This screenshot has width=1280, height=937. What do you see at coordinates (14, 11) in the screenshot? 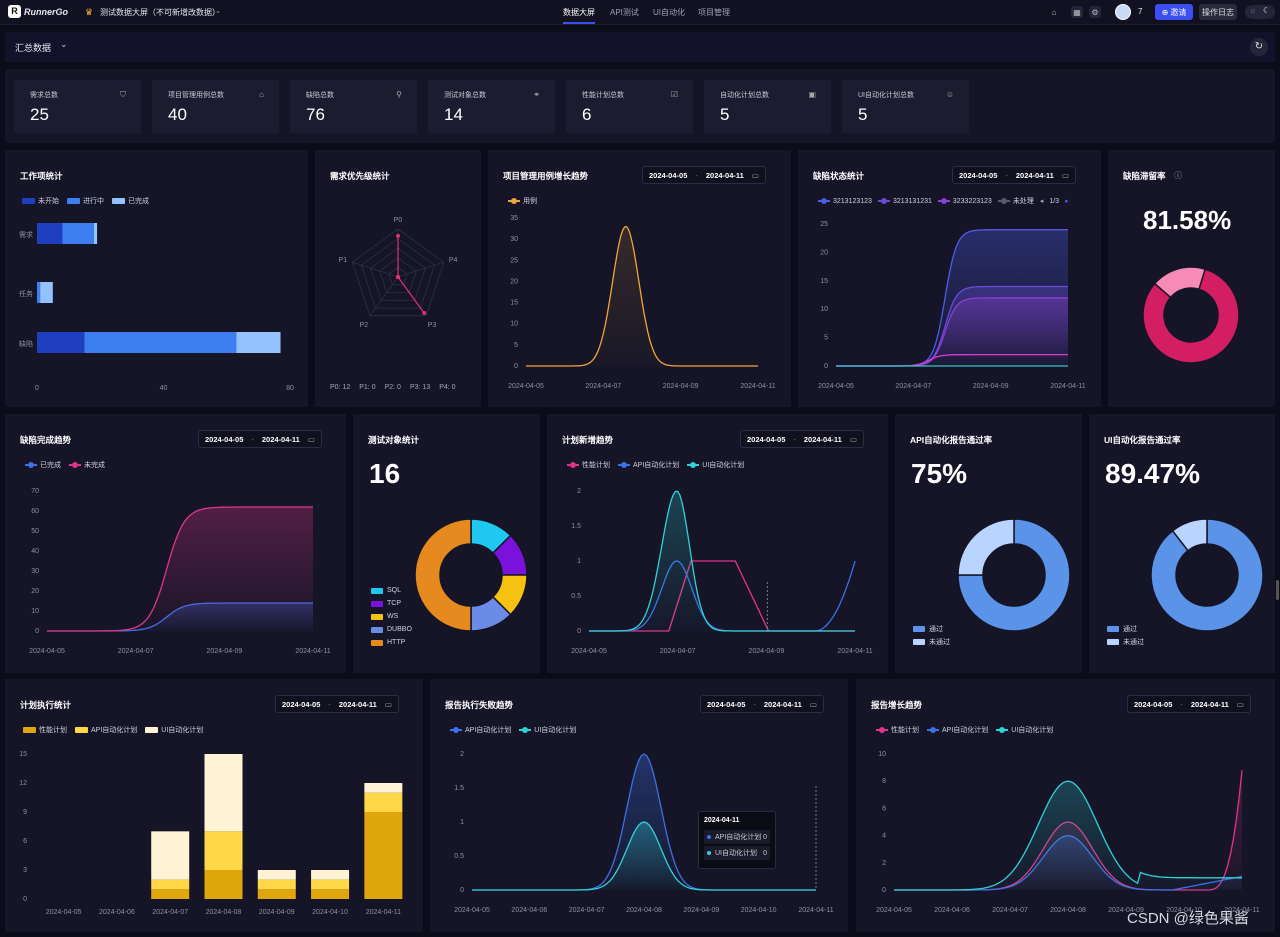
I see `logo-icon: R` at bounding box center [14, 11].